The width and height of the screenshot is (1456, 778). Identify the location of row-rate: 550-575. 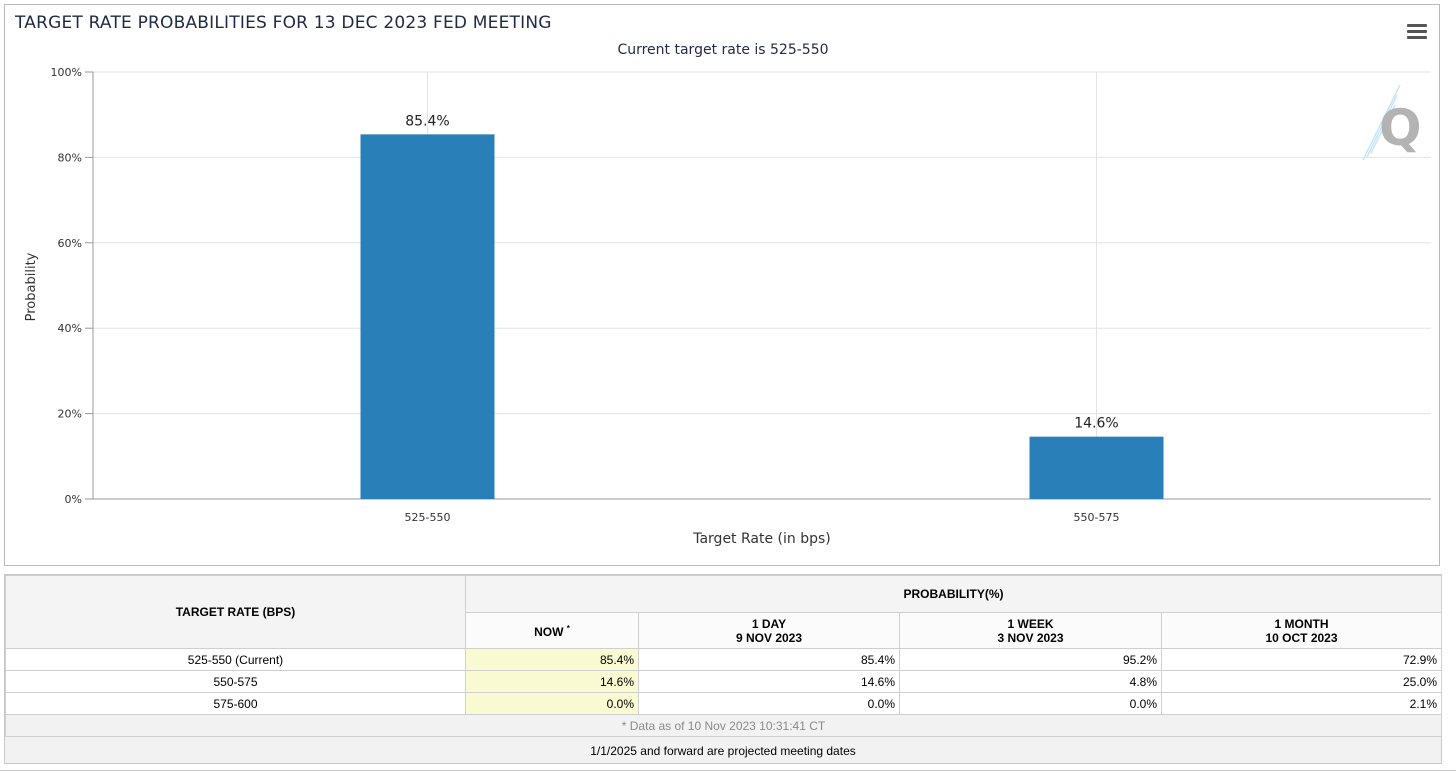
(235, 681).